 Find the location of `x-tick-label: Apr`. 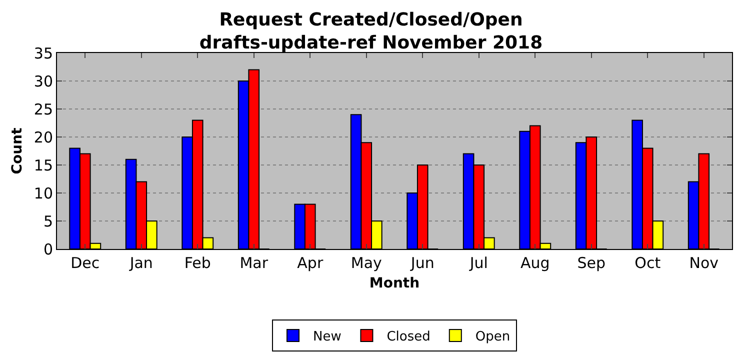

x-tick-label: Apr is located at coordinates (310, 263).